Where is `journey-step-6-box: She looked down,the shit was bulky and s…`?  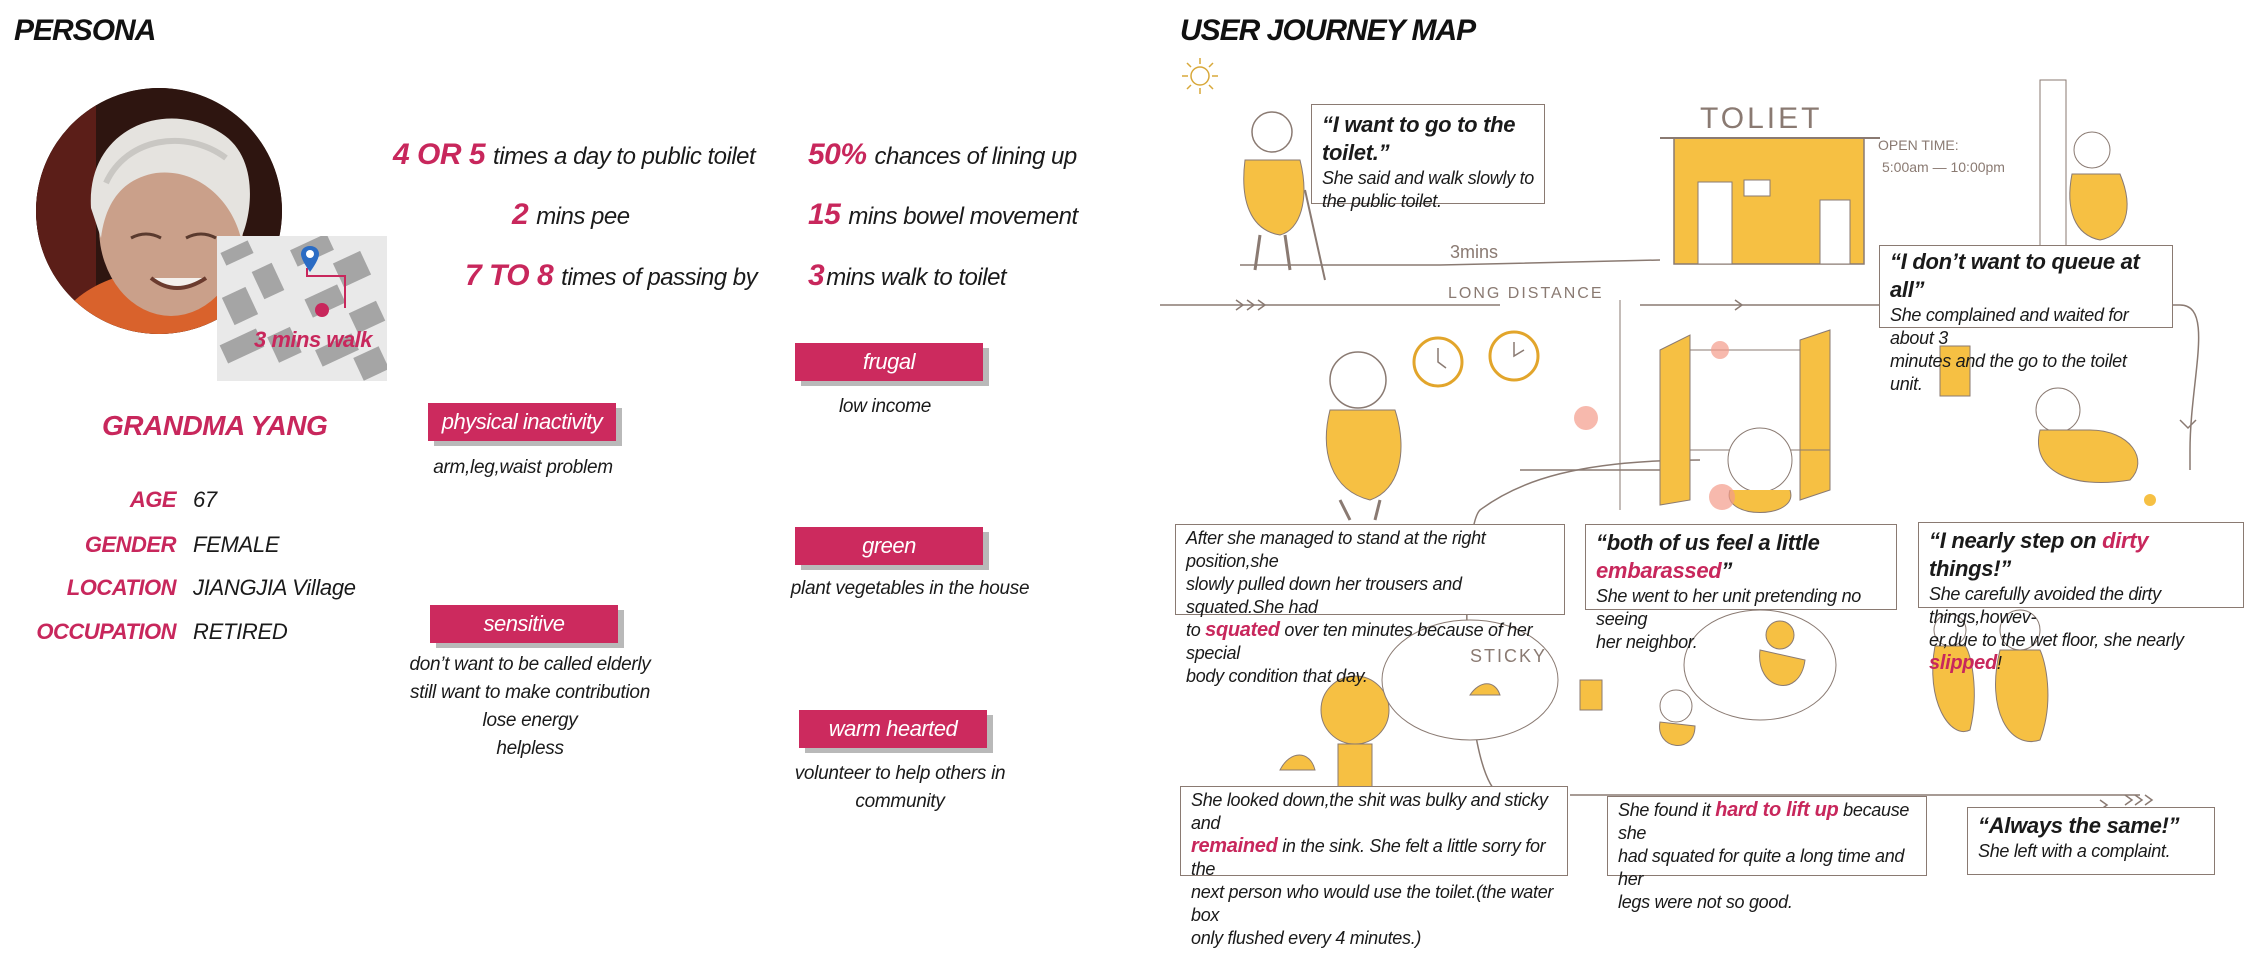 journey-step-6-box: She looked down,the shit was bulky and s… is located at coordinates (1374, 867).